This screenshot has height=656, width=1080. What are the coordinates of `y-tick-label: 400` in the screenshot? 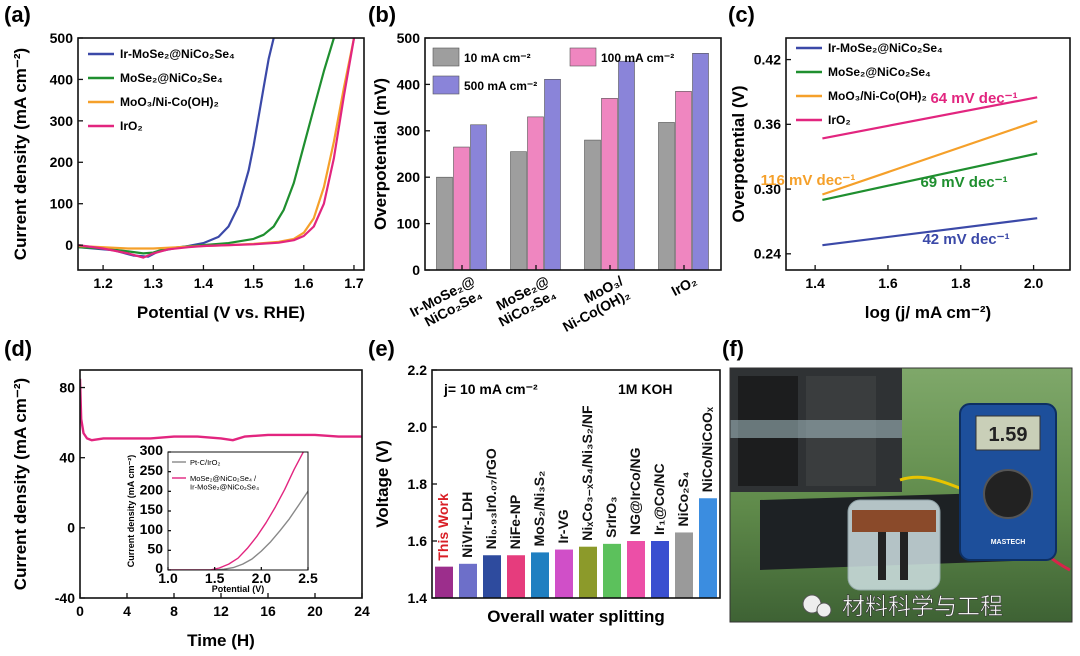 It's located at (62, 79).